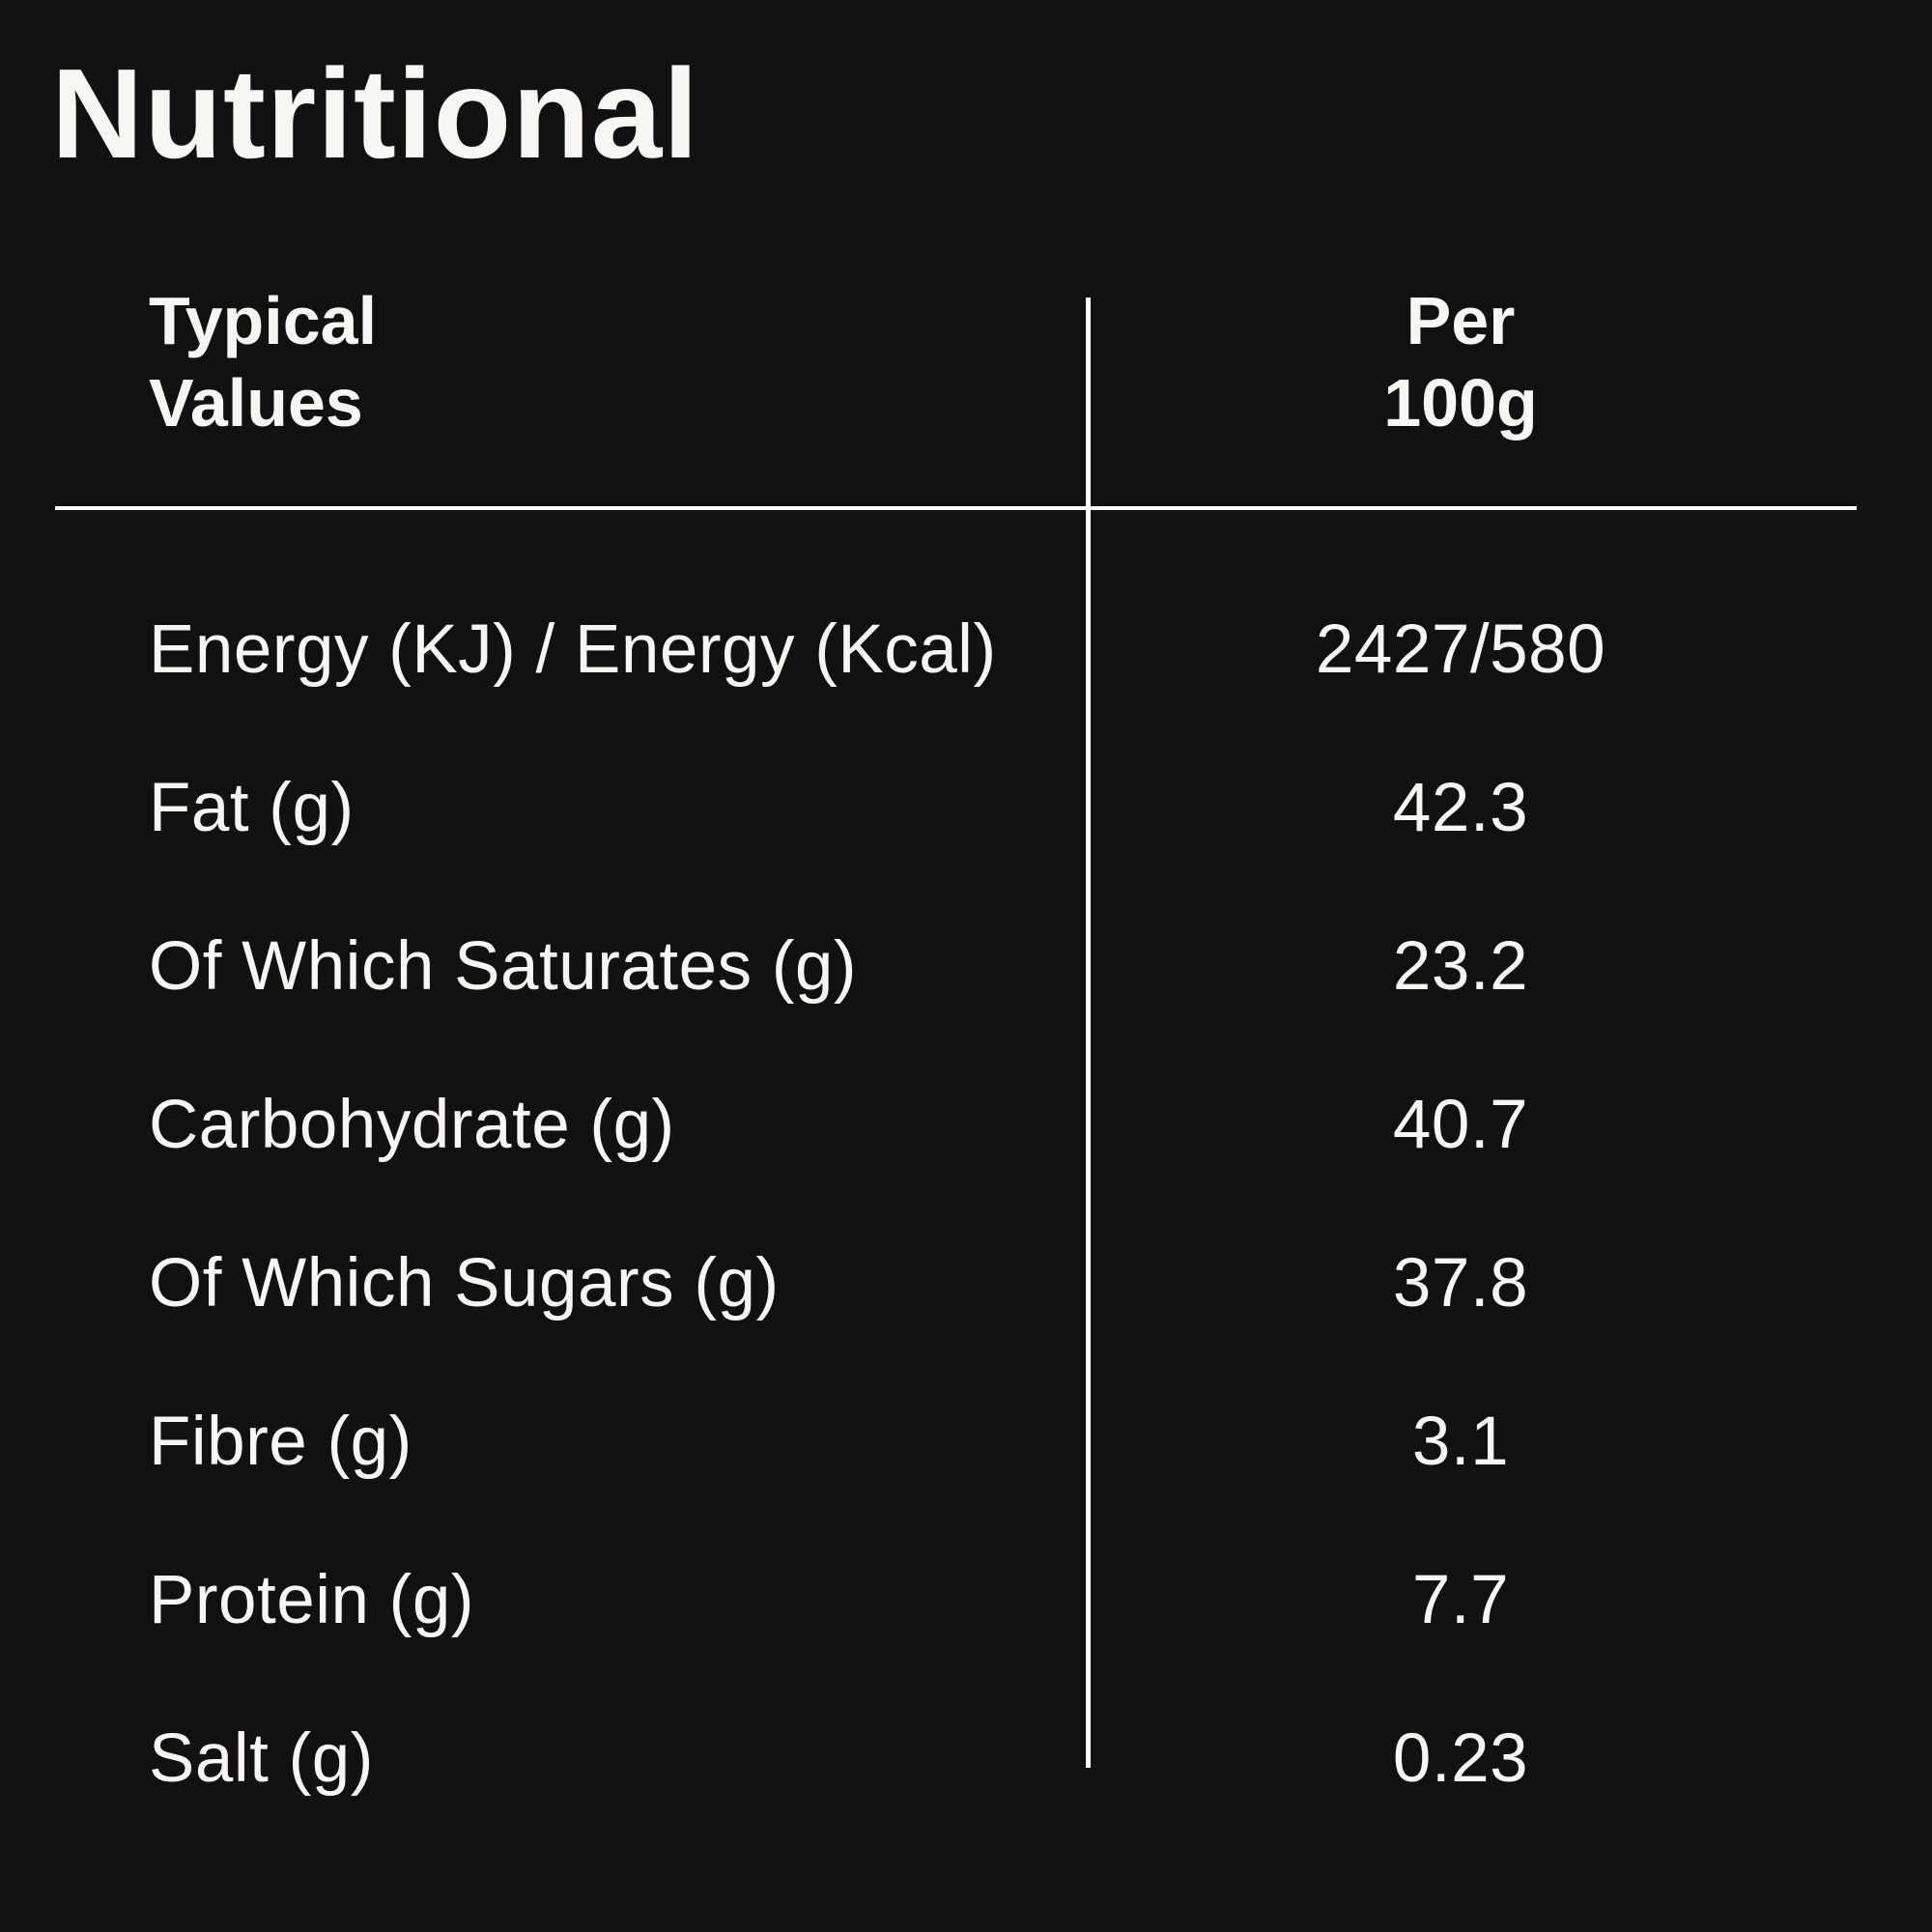  What do you see at coordinates (1460, 1758) in the screenshot?
I see `row-value: 0.23` at bounding box center [1460, 1758].